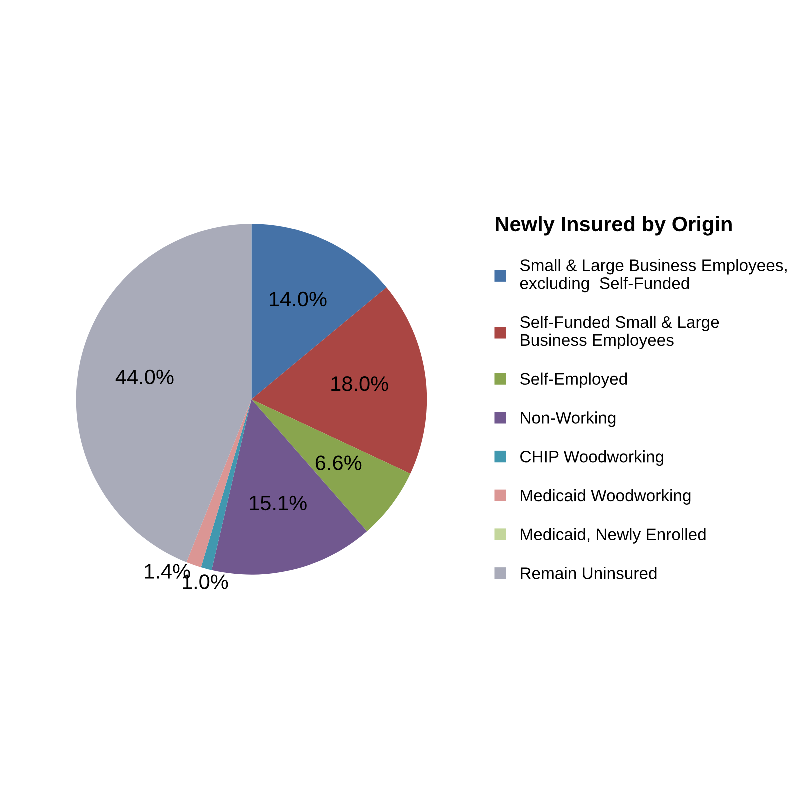 Image resolution: width=812 pixels, height=799 pixels. I want to click on legend-title: Newly Insured by Origin, so click(614, 226).